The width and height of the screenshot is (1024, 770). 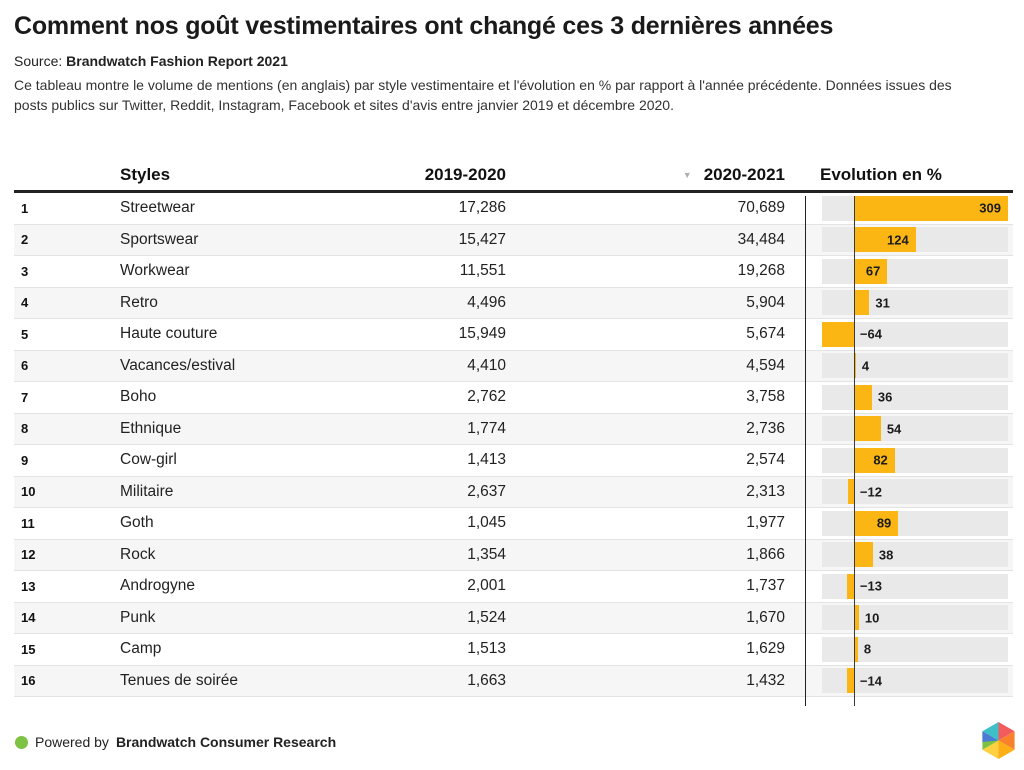 I want to click on rank-cell: 1, so click(x=25, y=208).